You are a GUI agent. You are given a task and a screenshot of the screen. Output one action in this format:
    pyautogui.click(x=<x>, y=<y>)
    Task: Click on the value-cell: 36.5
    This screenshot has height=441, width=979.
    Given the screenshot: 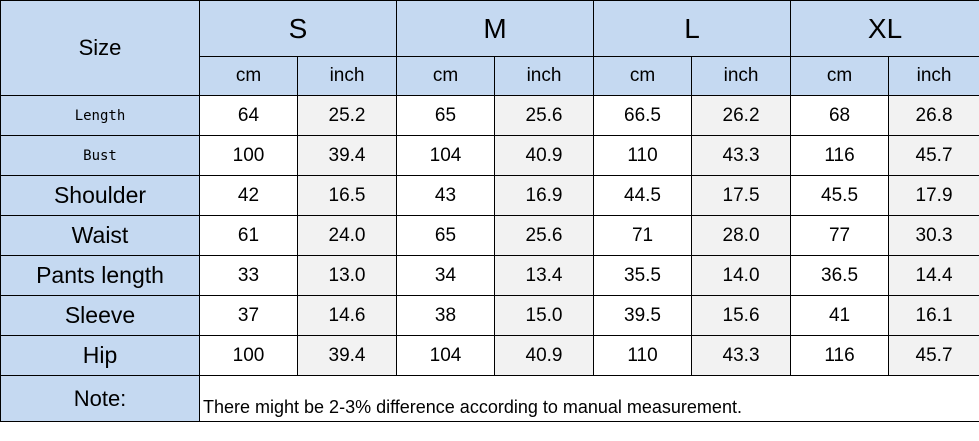 What is the action you would take?
    pyautogui.click(x=840, y=275)
    